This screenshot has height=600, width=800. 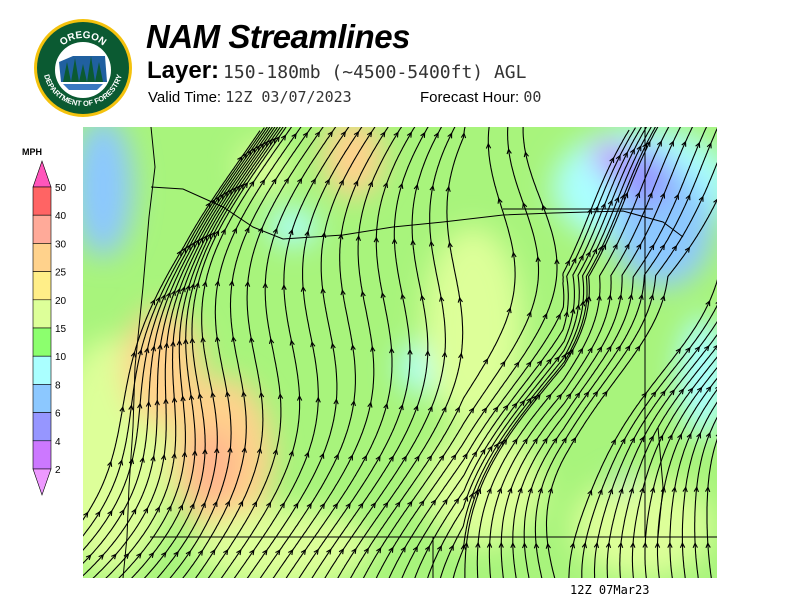 What do you see at coordinates (42, 174) in the screenshot?
I see `legend-arrow-top` at bounding box center [42, 174].